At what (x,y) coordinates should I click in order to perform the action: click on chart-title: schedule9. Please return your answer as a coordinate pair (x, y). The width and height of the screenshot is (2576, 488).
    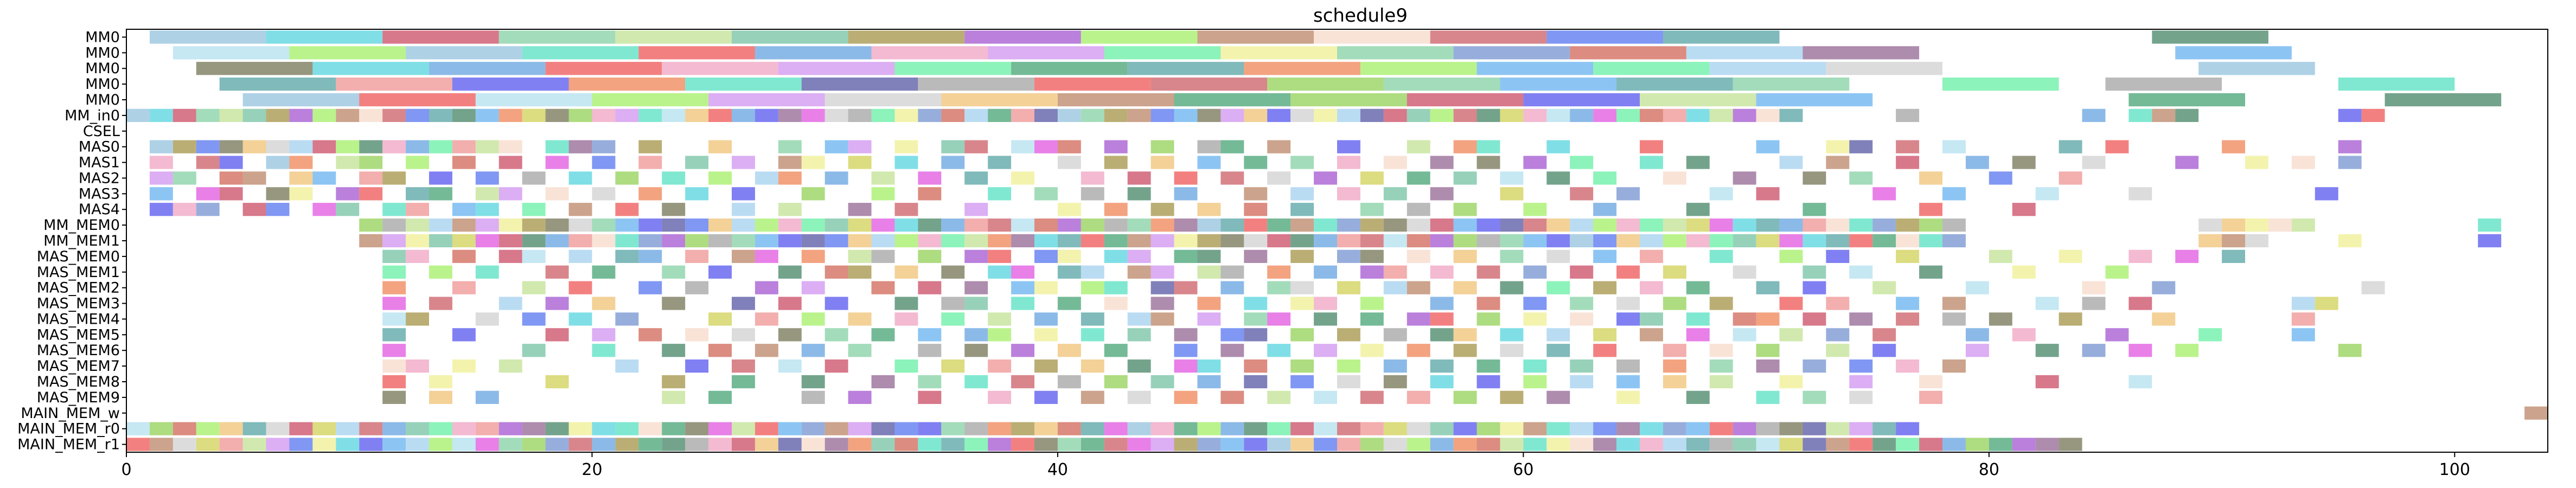
    Looking at the image, I should click on (1360, 16).